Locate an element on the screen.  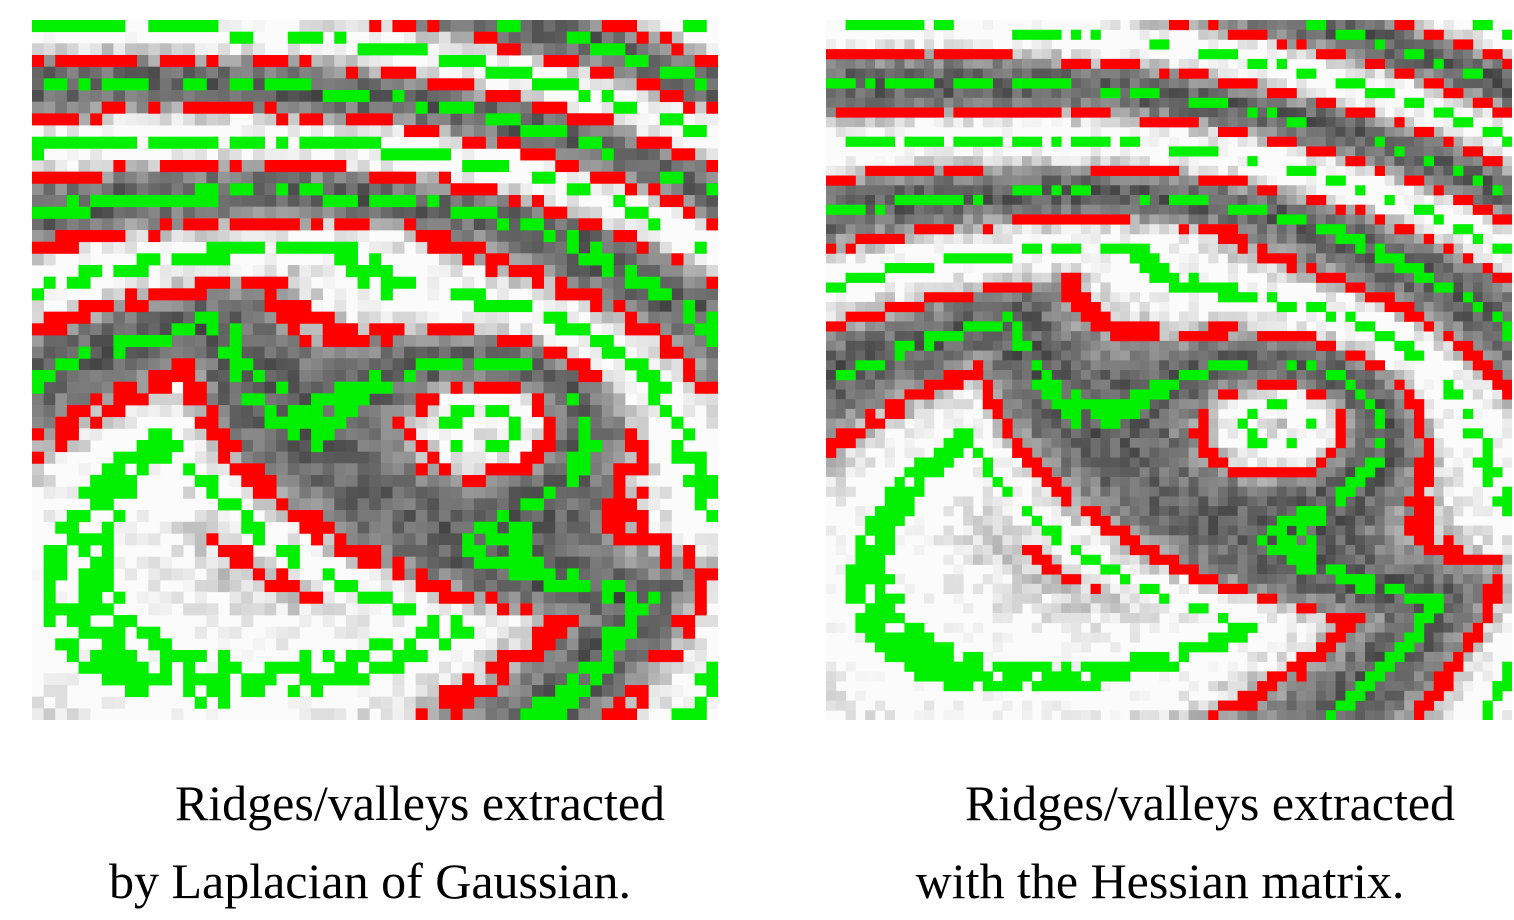
caption-hessian-line1: Ridges/valleys extracted is located at coordinates (1210, 803).